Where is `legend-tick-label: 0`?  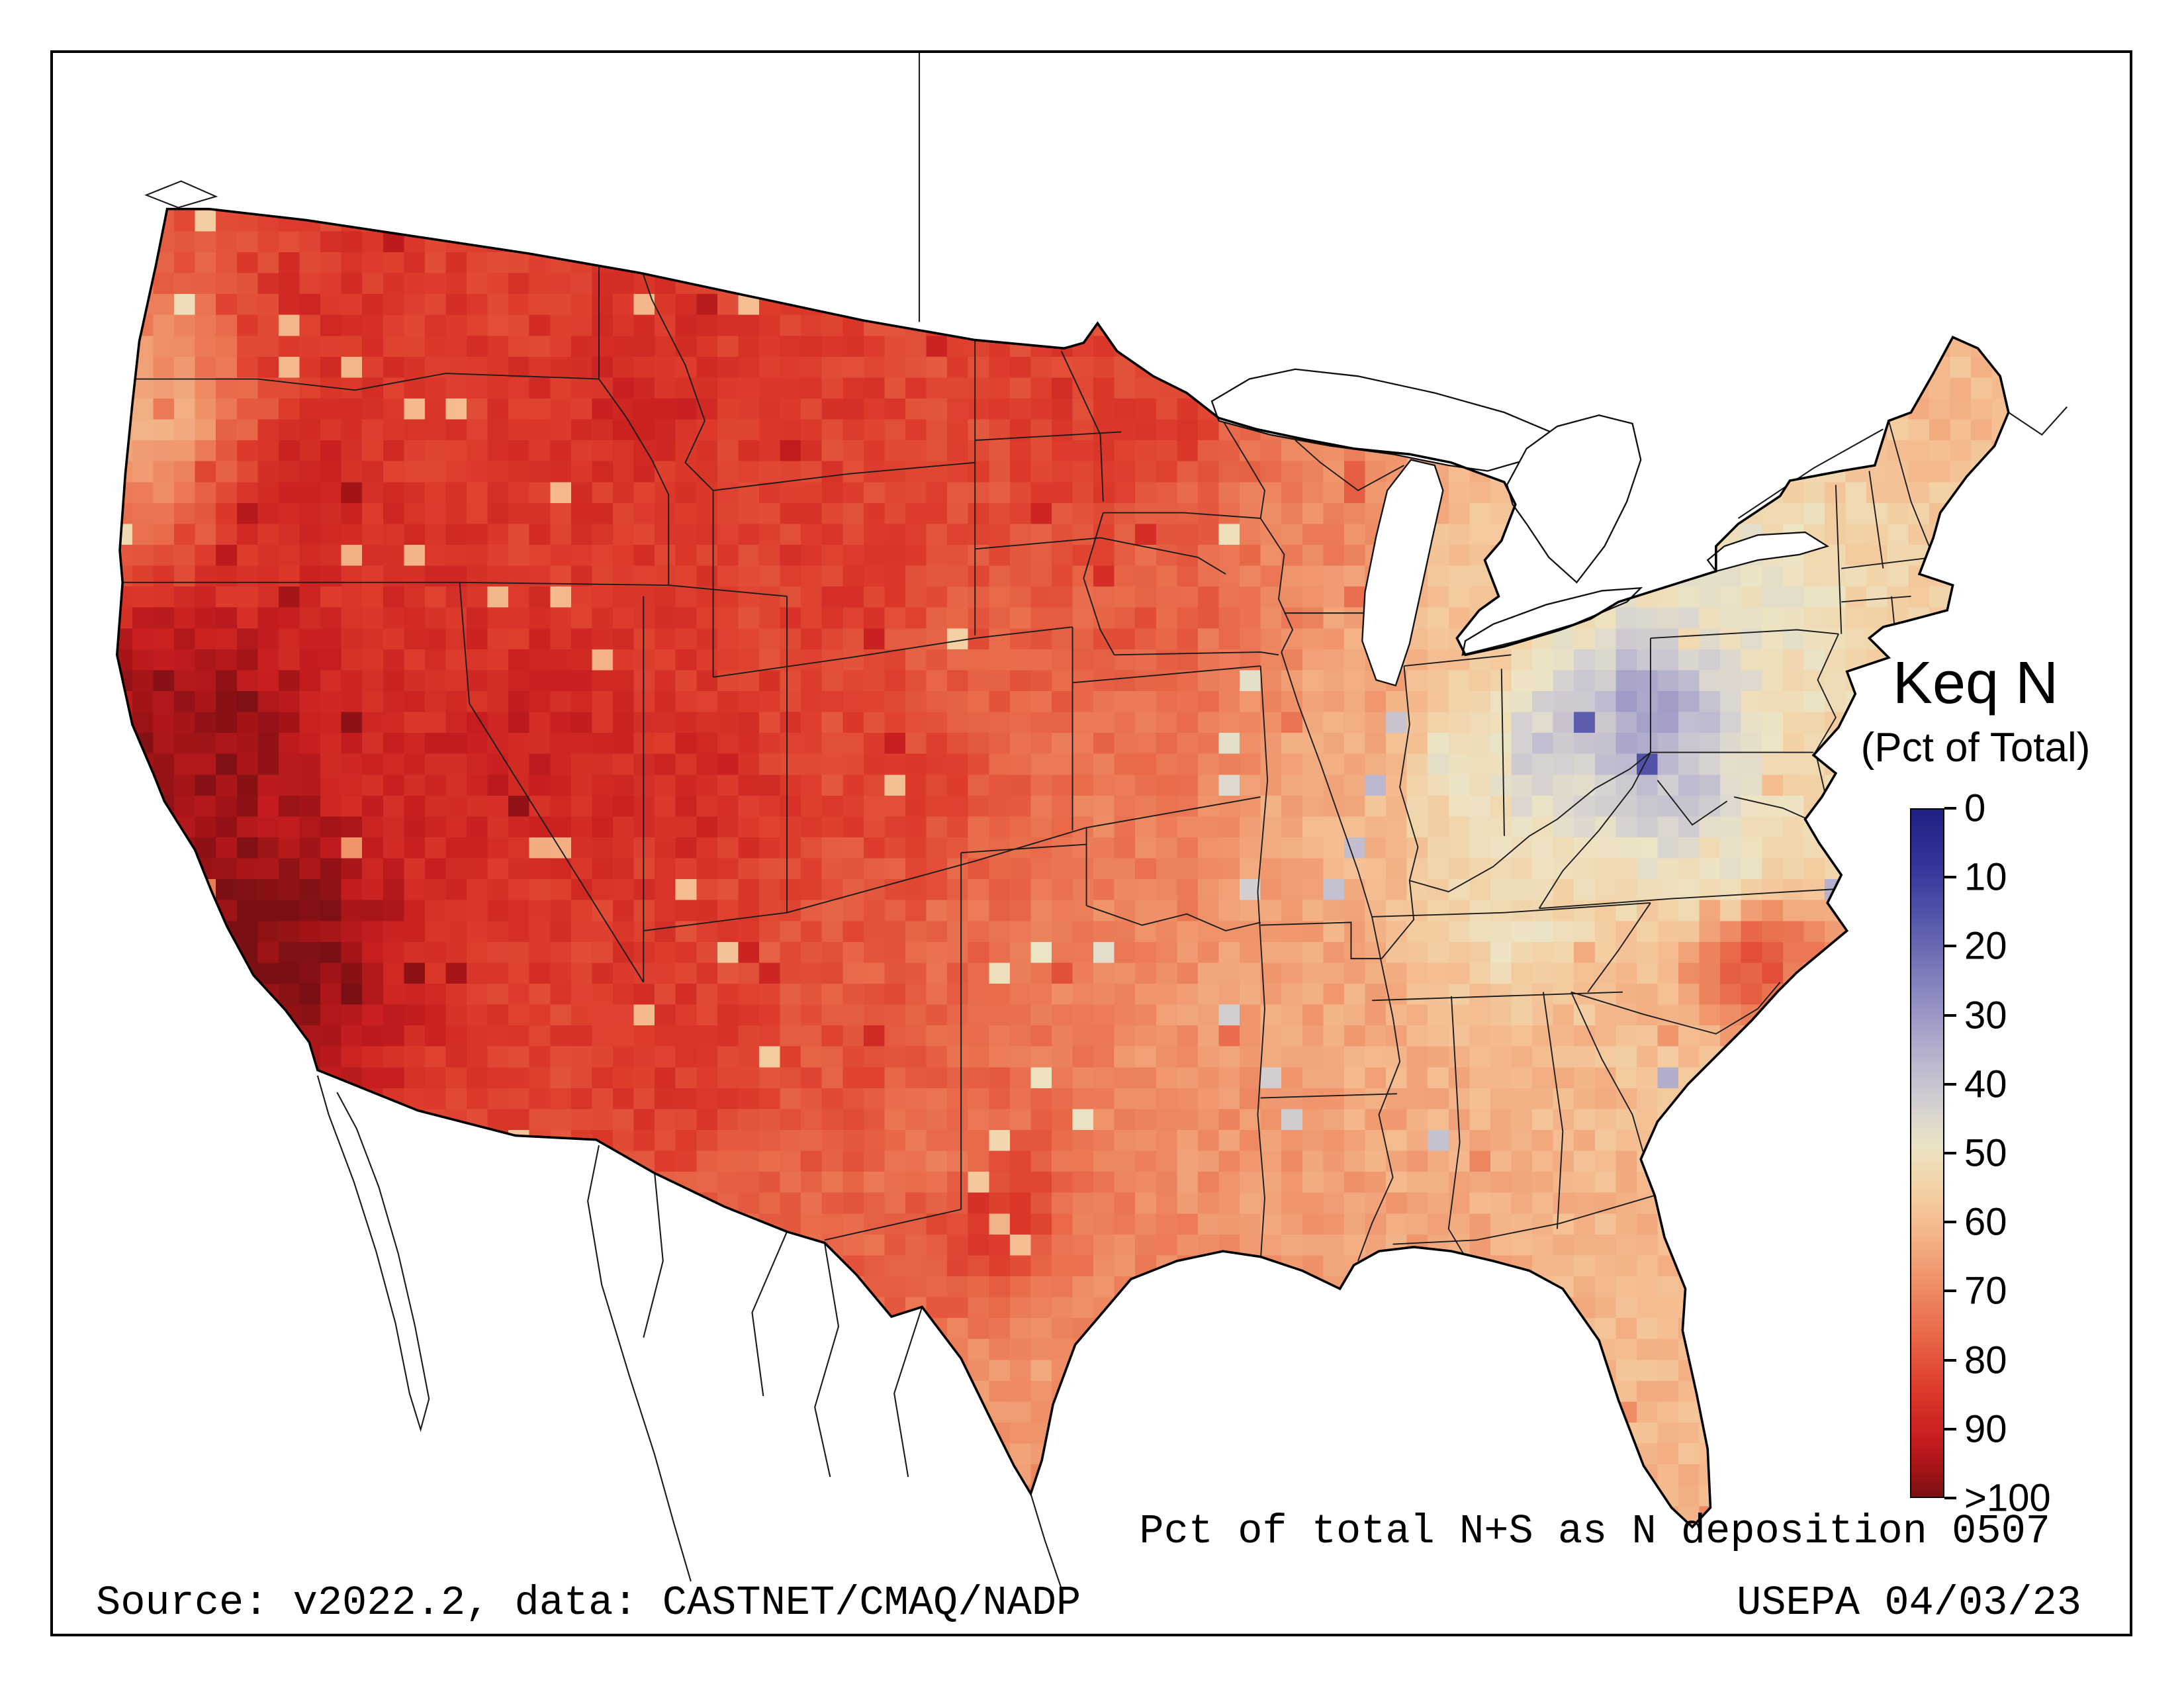
legend-tick-label: 0 is located at coordinates (1975, 808).